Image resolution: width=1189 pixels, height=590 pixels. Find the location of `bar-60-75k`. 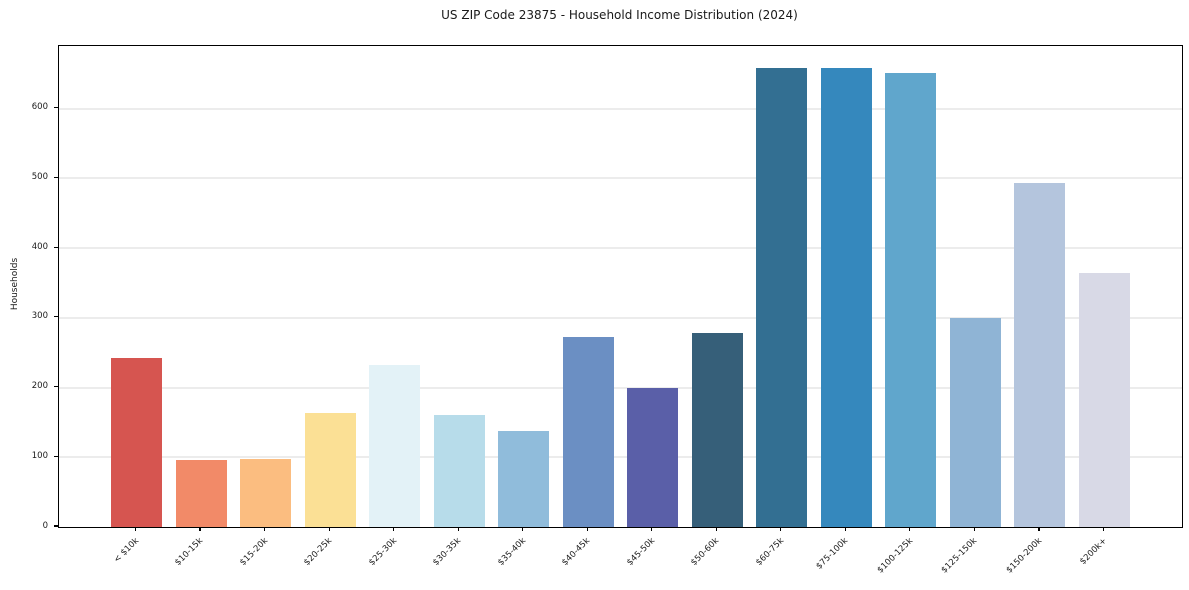

bar-60-75k is located at coordinates (782, 297).